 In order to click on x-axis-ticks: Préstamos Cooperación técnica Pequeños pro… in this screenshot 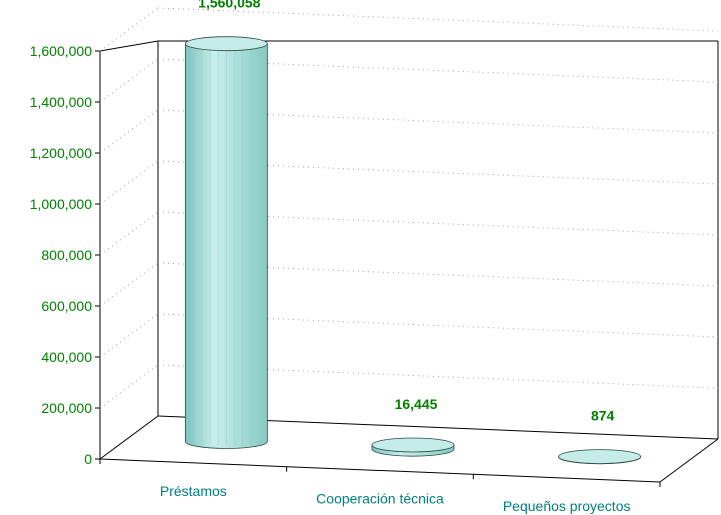, I will do `click(380, 486)`.